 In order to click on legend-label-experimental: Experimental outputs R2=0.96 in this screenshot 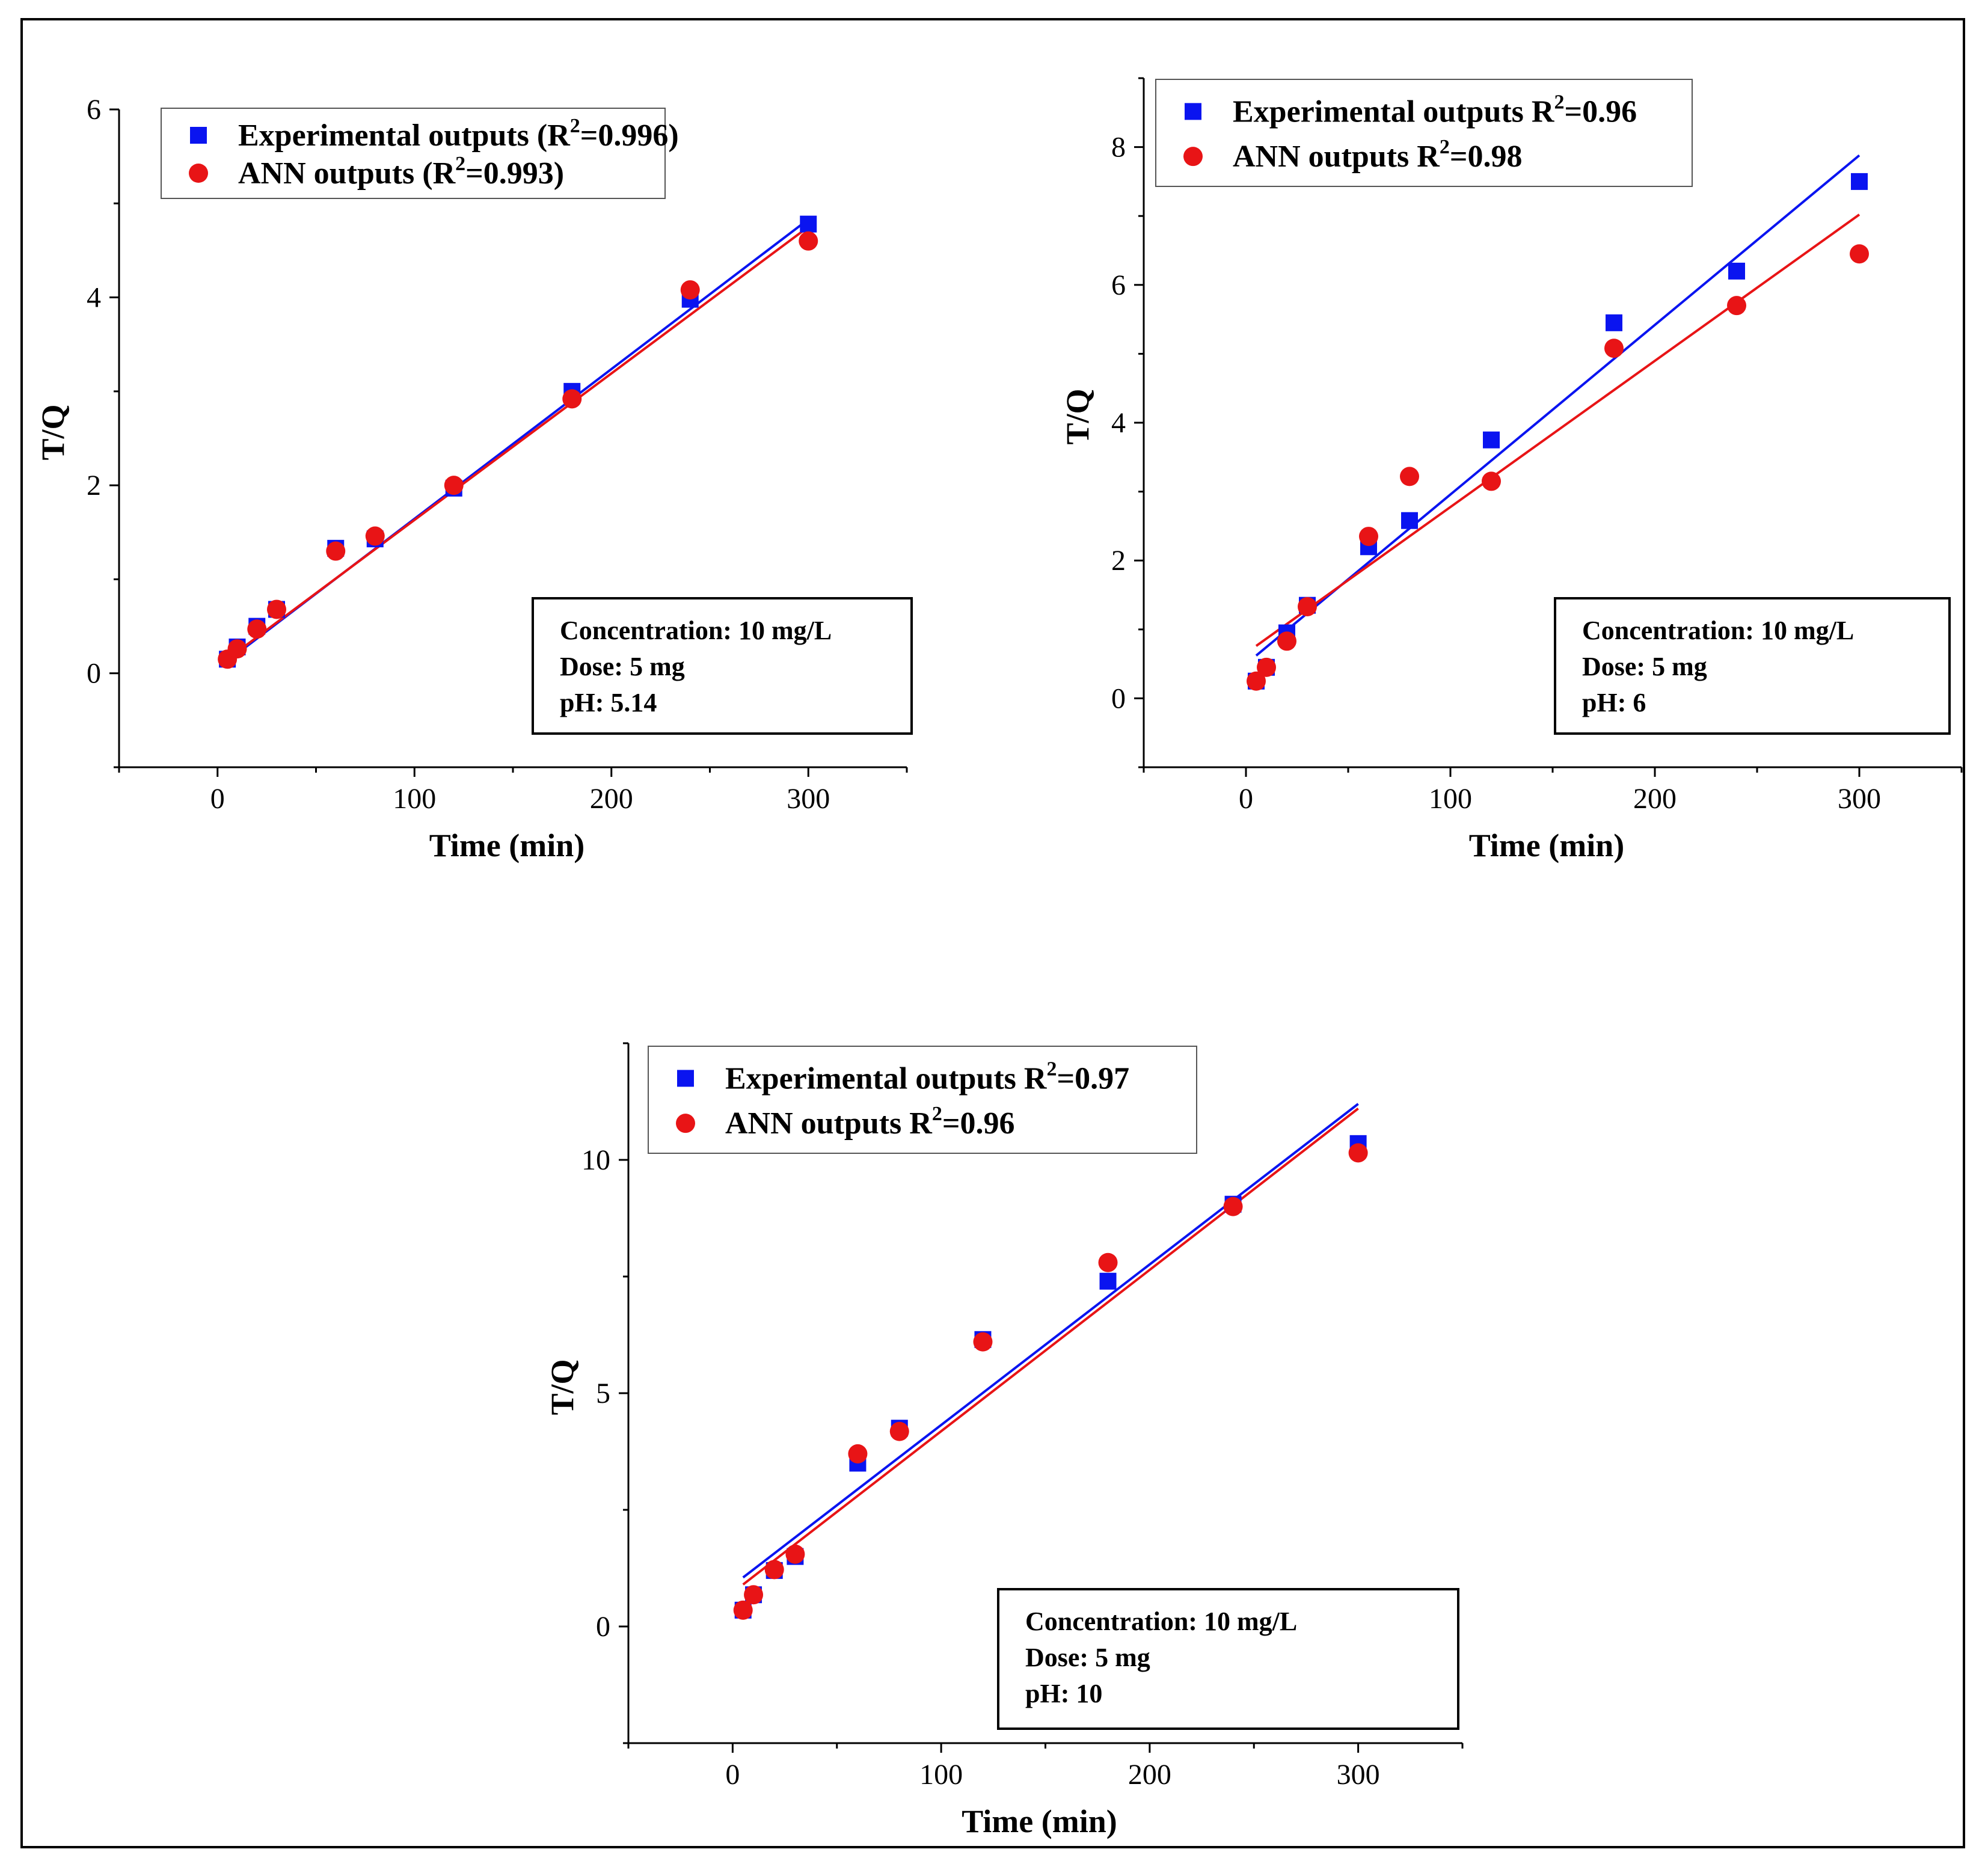, I will do `click(1435, 110)`.